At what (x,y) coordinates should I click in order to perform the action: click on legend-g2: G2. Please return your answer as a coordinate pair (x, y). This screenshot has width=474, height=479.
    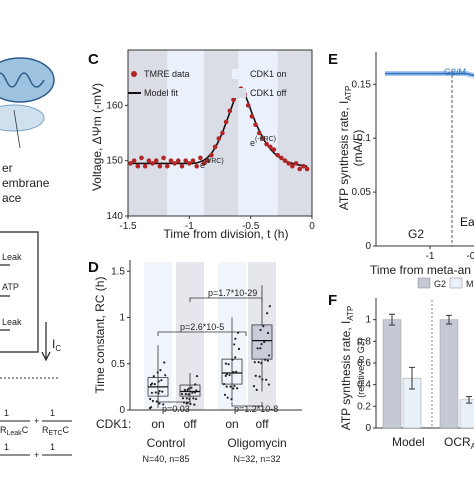
    Looking at the image, I should click on (440, 284).